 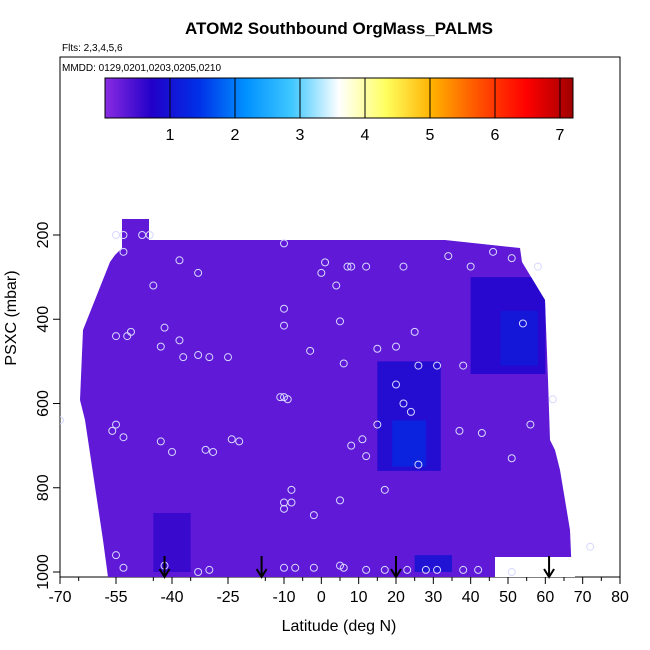 What do you see at coordinates (430, 135) in the screenshot?
I see `colorbar-tick-label: 5` at bounding box center [430, 135].